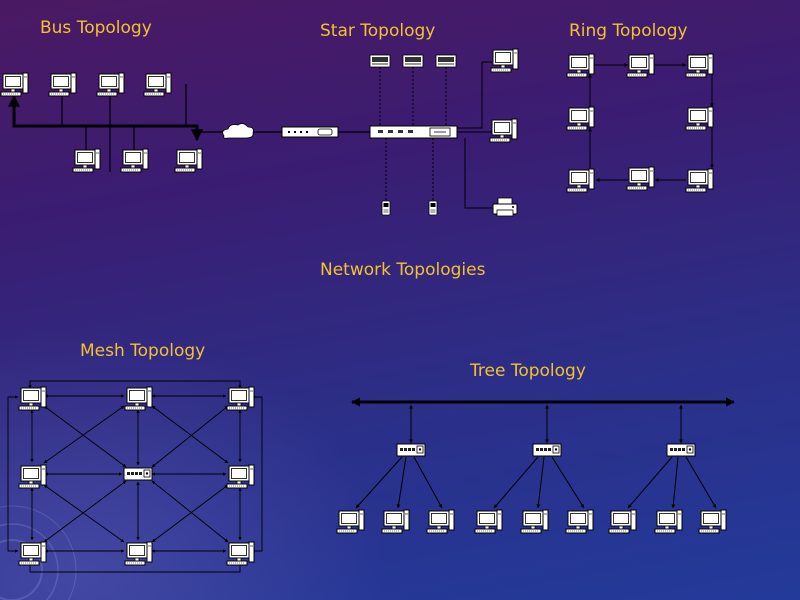 The width and height of the screenshot is (800, 600). What do you see at coordinates (96, 28) in the screenshot?
I see `bus-topology-title: Bus Topology` at bounding box center [96, 28].